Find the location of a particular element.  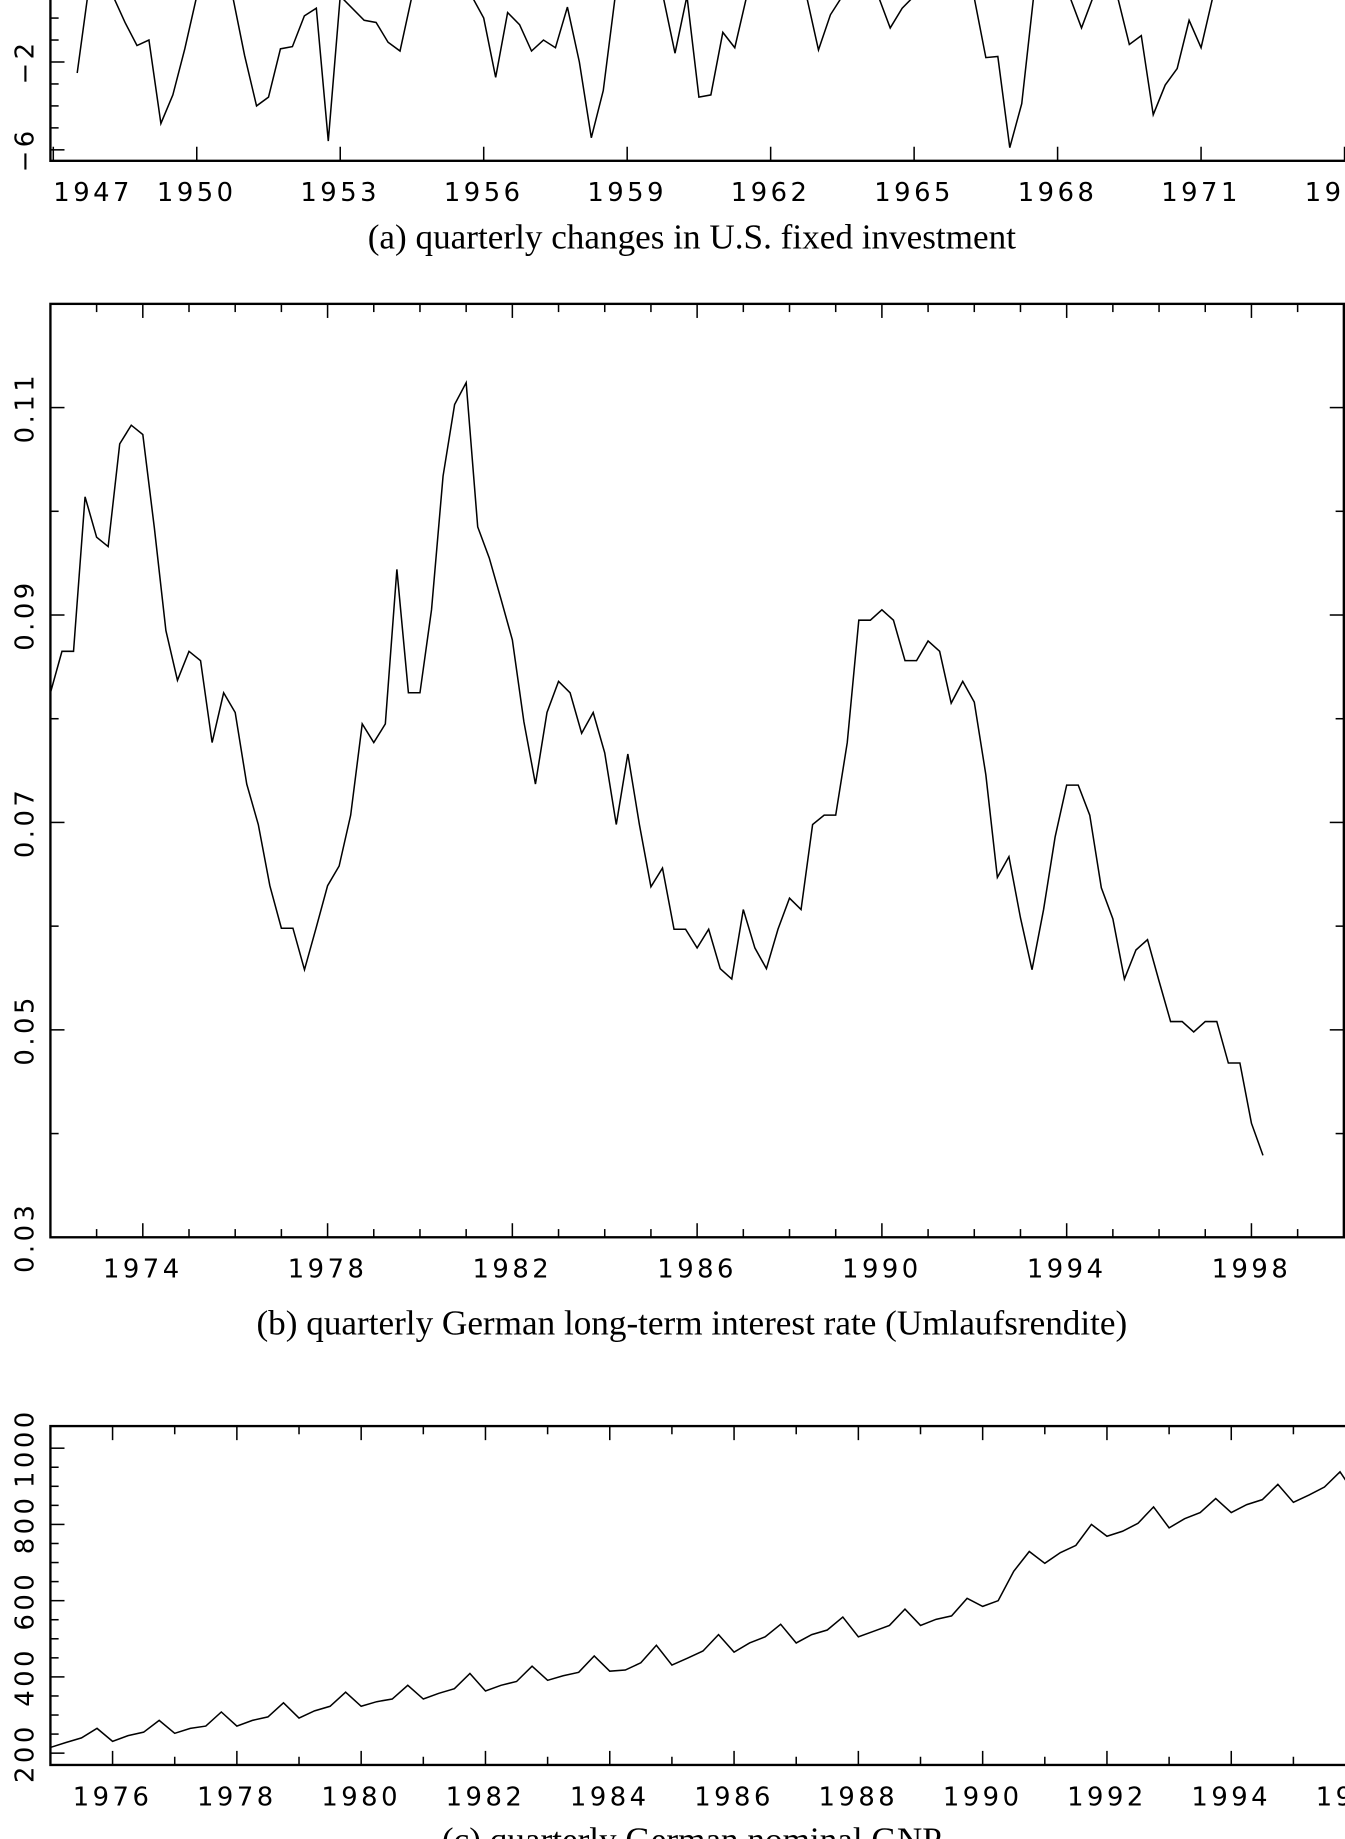

y-tick-label: 200 is located at coordinates (25, 1753).